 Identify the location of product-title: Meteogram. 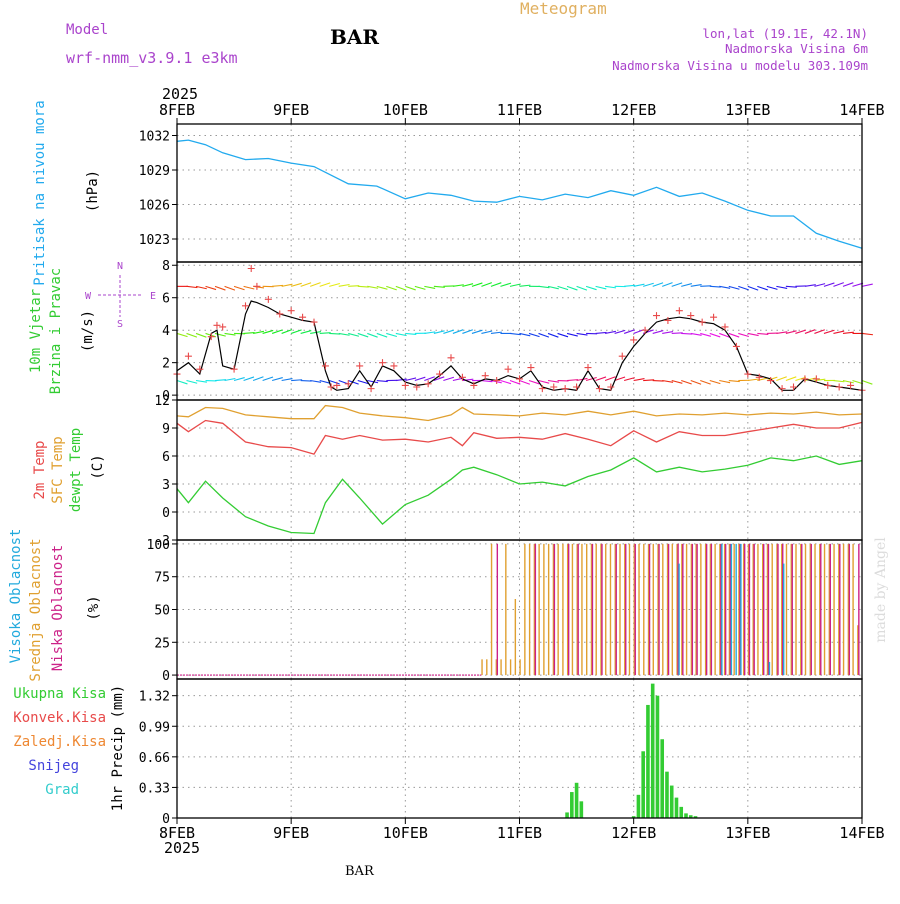
(563, 9).